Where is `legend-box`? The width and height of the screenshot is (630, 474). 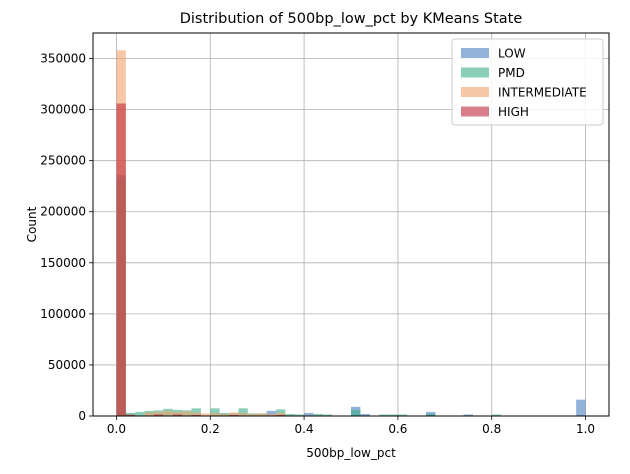
legend-box is located at coordinates (527, 82).